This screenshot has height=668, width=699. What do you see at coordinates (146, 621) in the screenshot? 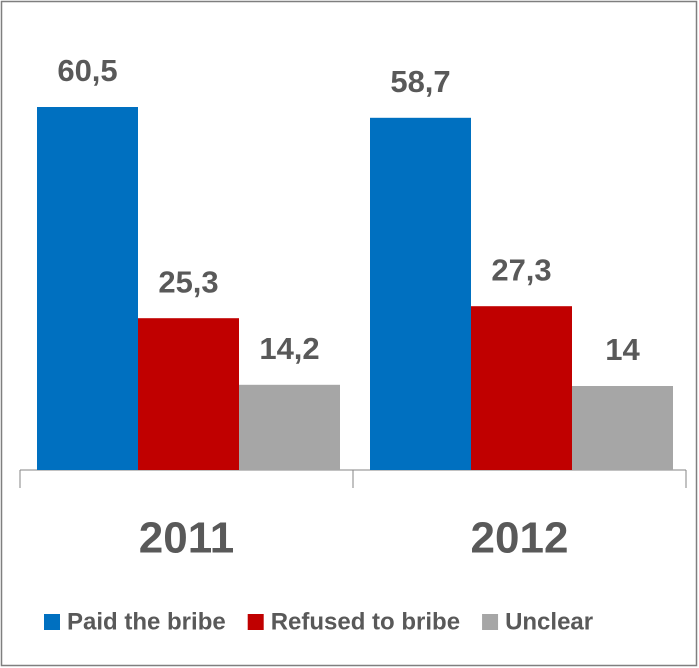
I see `legend-label: Paid the bribe` at bounding box center [146, 621].